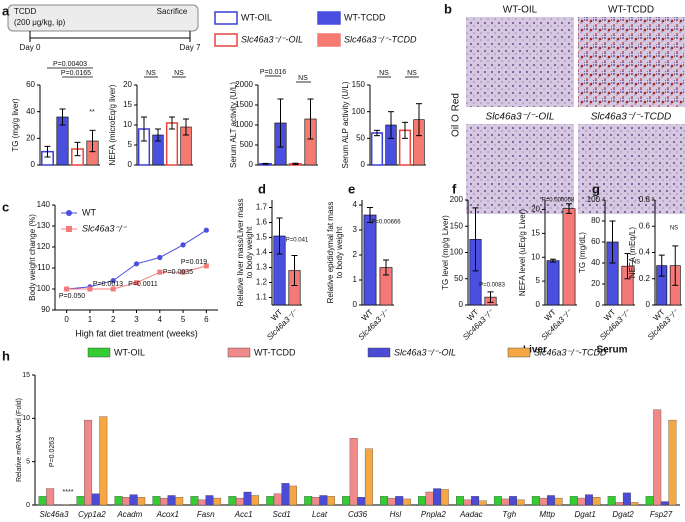 This screenshot has width=685, height=522. What do you see at coordinates (351, 188) in the screenshot?
I see `panel-label: e` at bounding box center [351, 188].